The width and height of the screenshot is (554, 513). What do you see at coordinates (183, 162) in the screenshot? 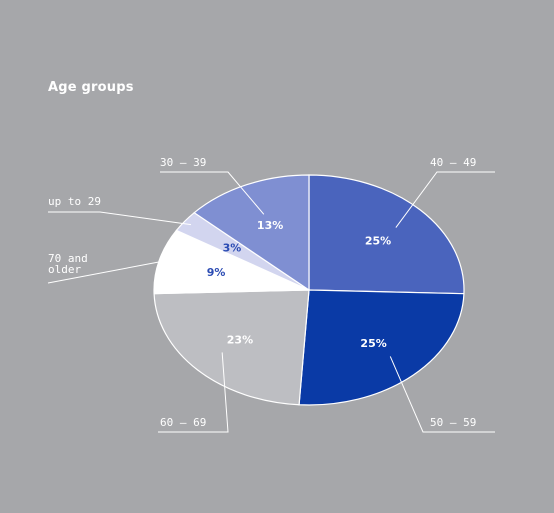
I see `category-label: 30 – 39` at bounding box center [183, 162].